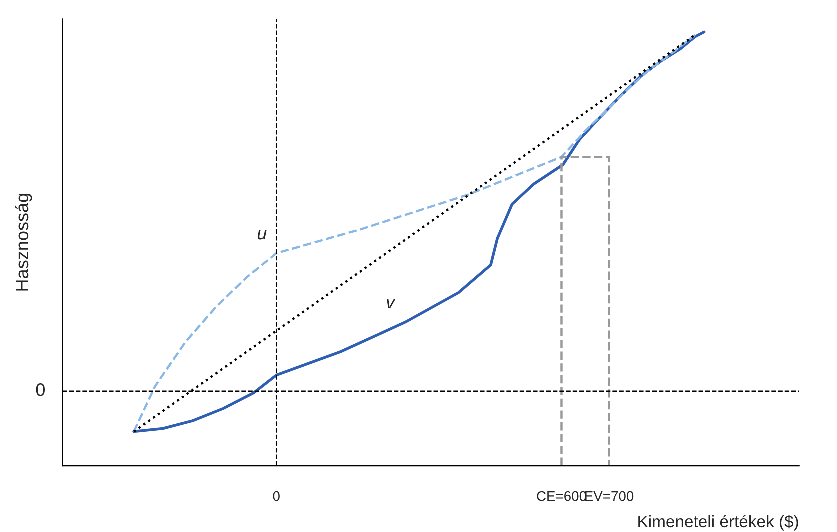 This screenshot has height=532, width=837. What do you see at coordinates (23, 242) in the screenshot?
I see `y-axis-title: Hasznosság` at bounding box center [23, 242].